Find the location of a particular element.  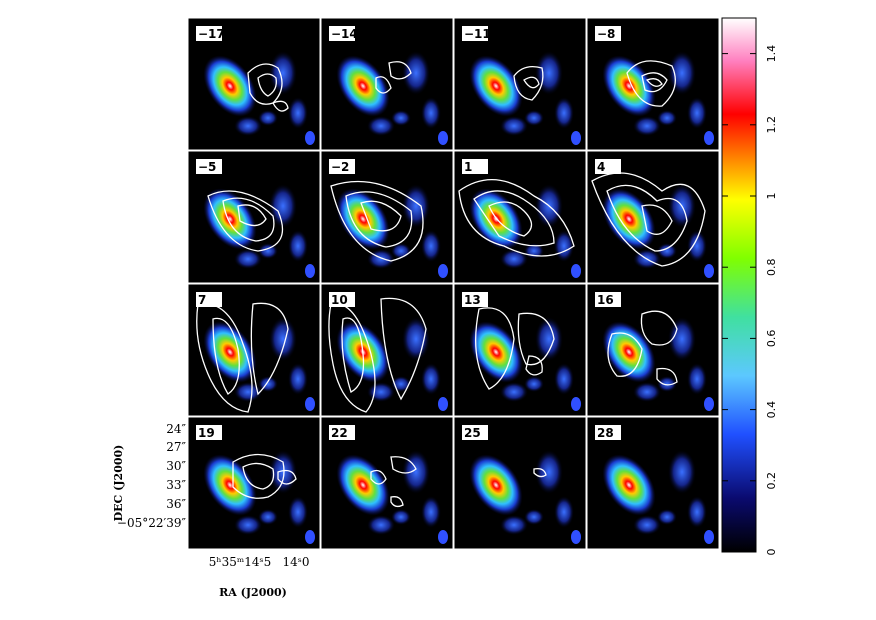

channel-panel: −2 is located at coordinates (387, 217).